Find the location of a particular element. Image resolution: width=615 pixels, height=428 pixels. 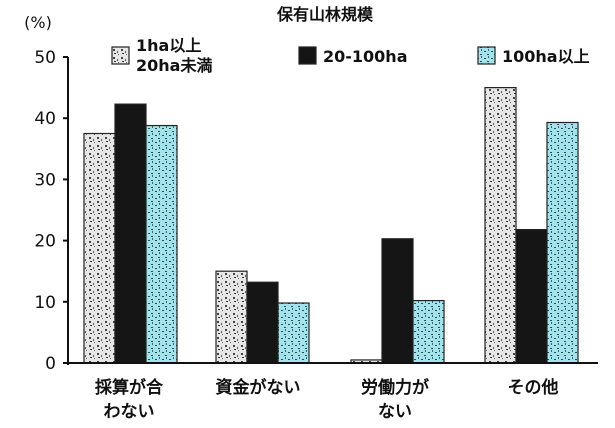

y-tick-label: 20 is located at coordinates (45, 242).